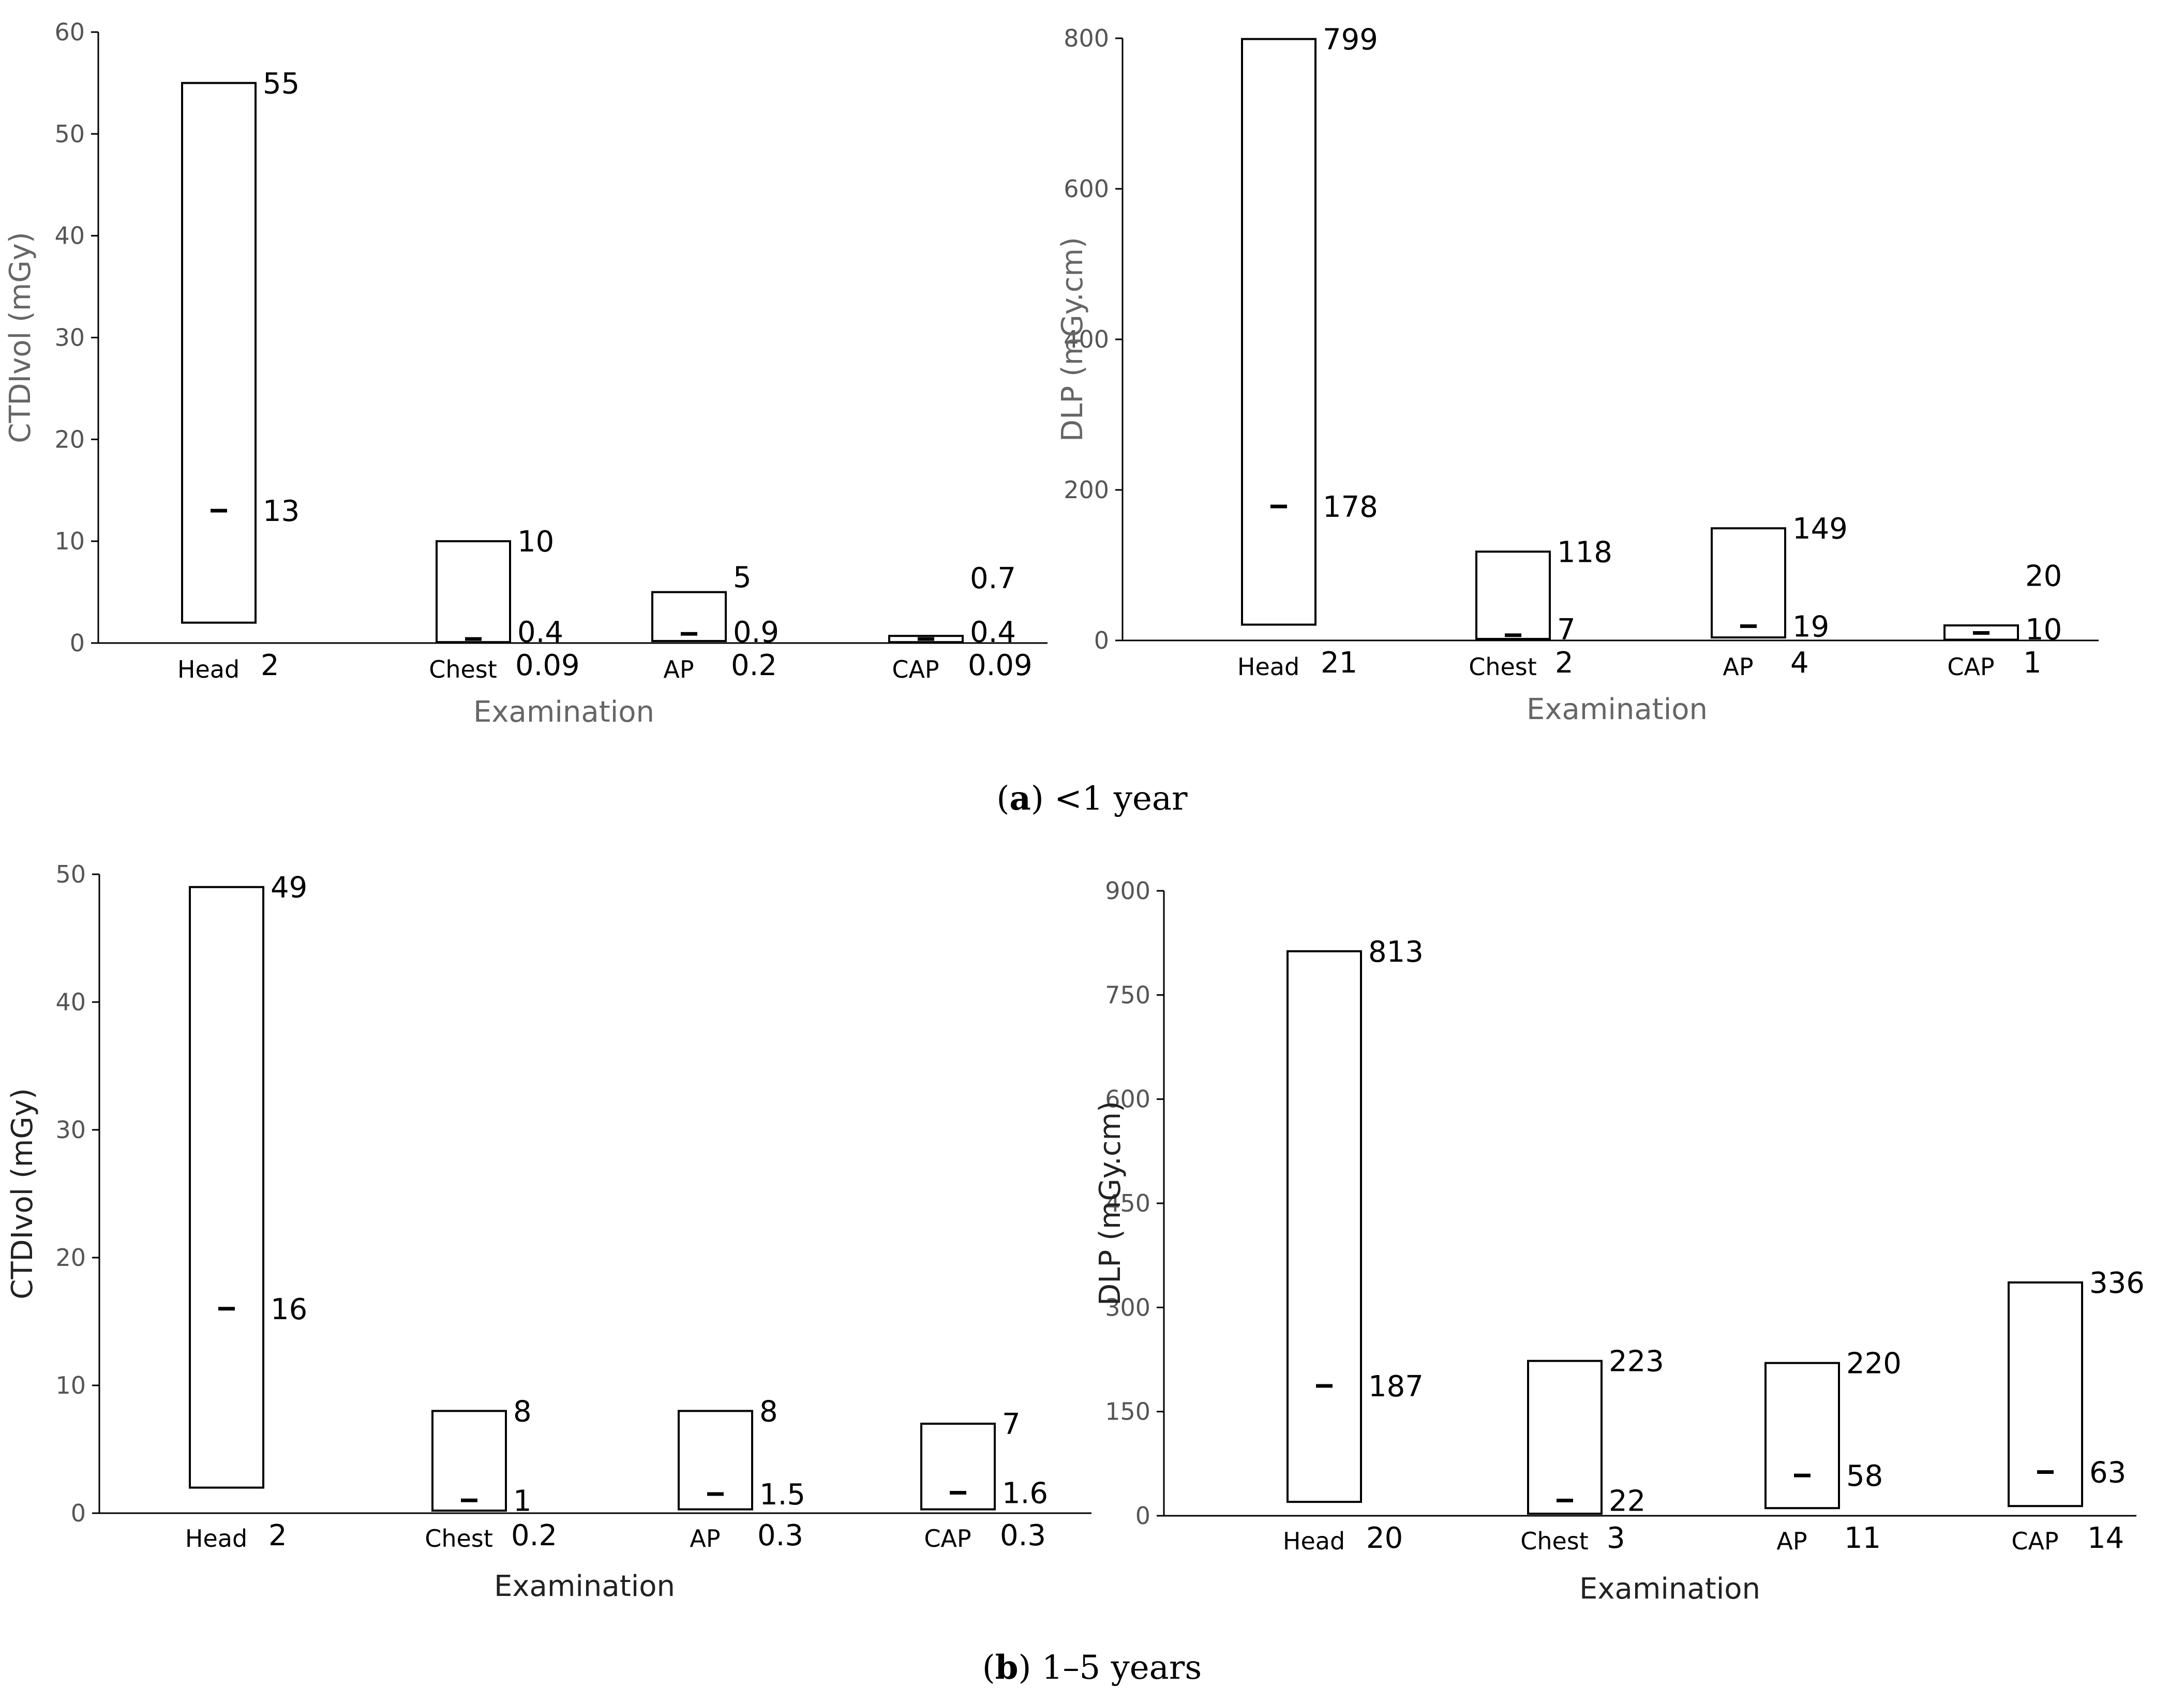 The image size is (2184, 1702). Describe the element at coordinates (993, 633) in the screenshot. I see `median-label-cap: 0.4` at that location.